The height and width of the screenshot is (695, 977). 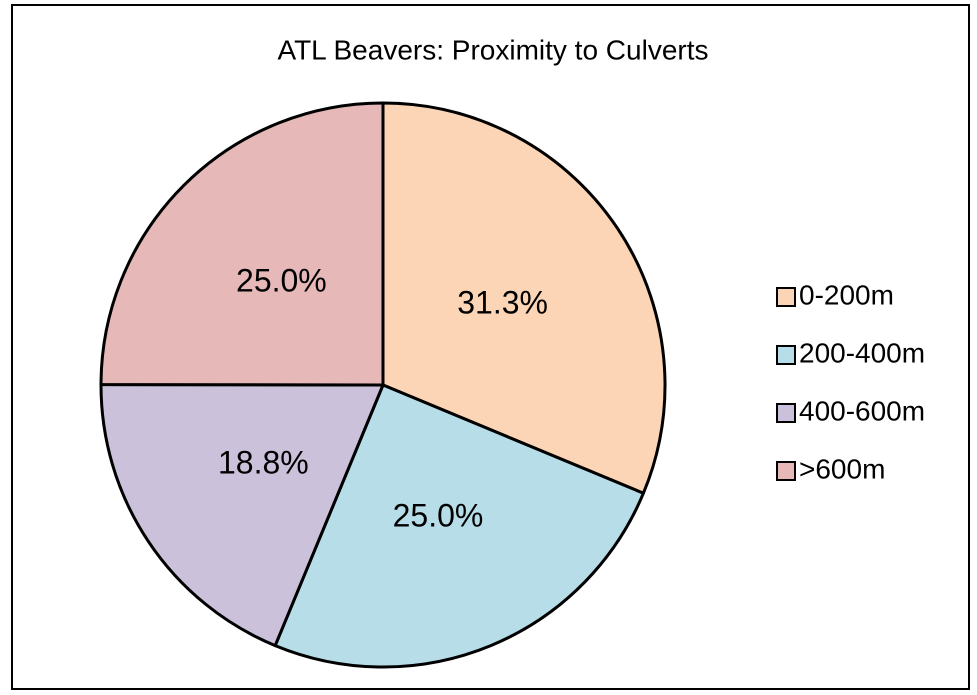 I want to click on legend-label: >600m, so click(x=842, y=468).